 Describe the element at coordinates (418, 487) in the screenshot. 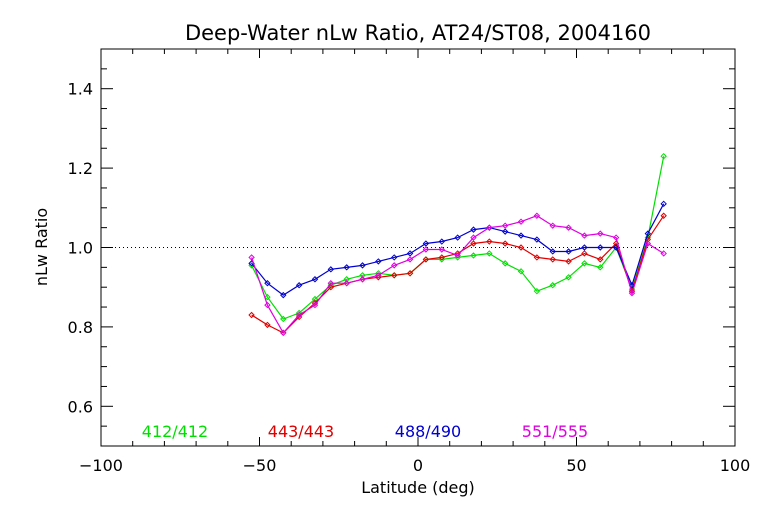

I see `x-axis-label: Latitude (deg)` at that location.